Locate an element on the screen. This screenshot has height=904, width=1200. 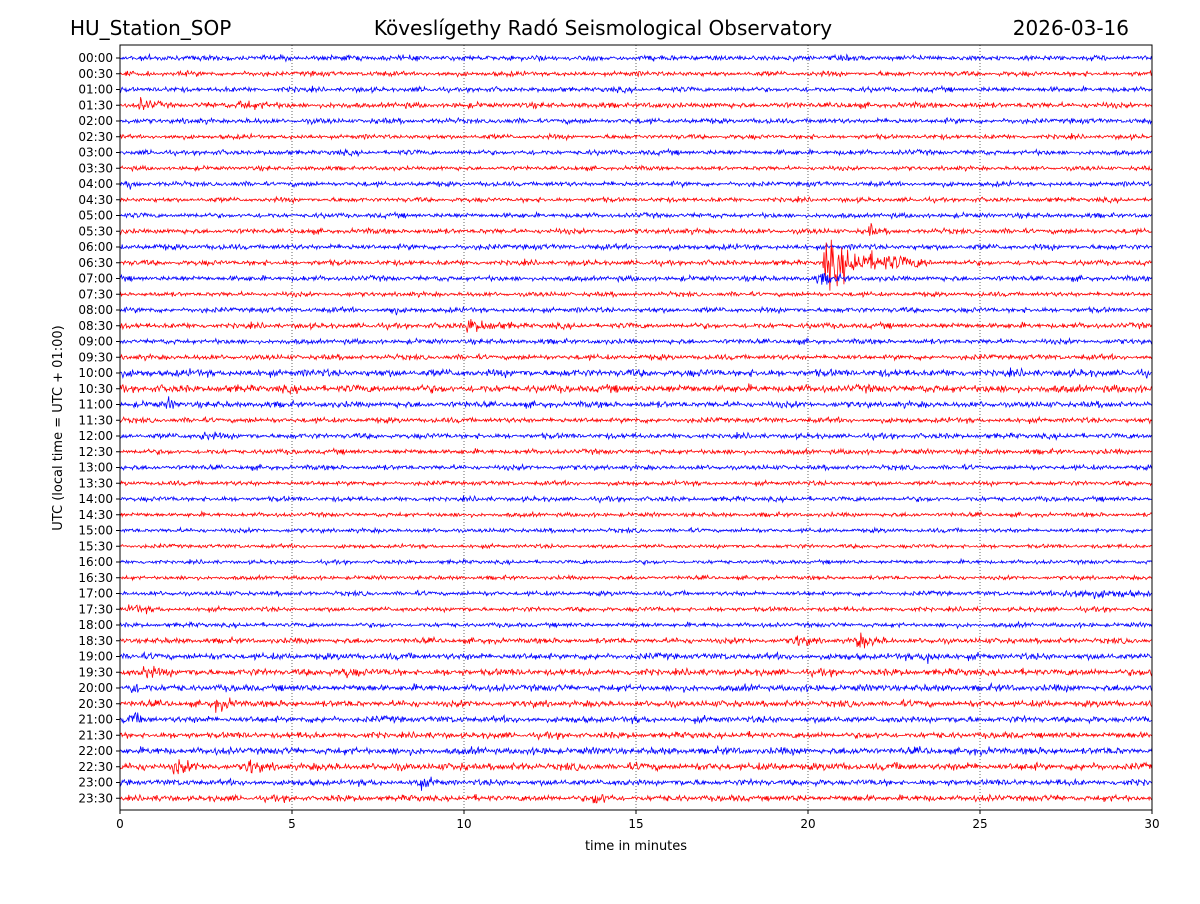
y-tick-label: 06:00 is located at coordinates (95, 247).